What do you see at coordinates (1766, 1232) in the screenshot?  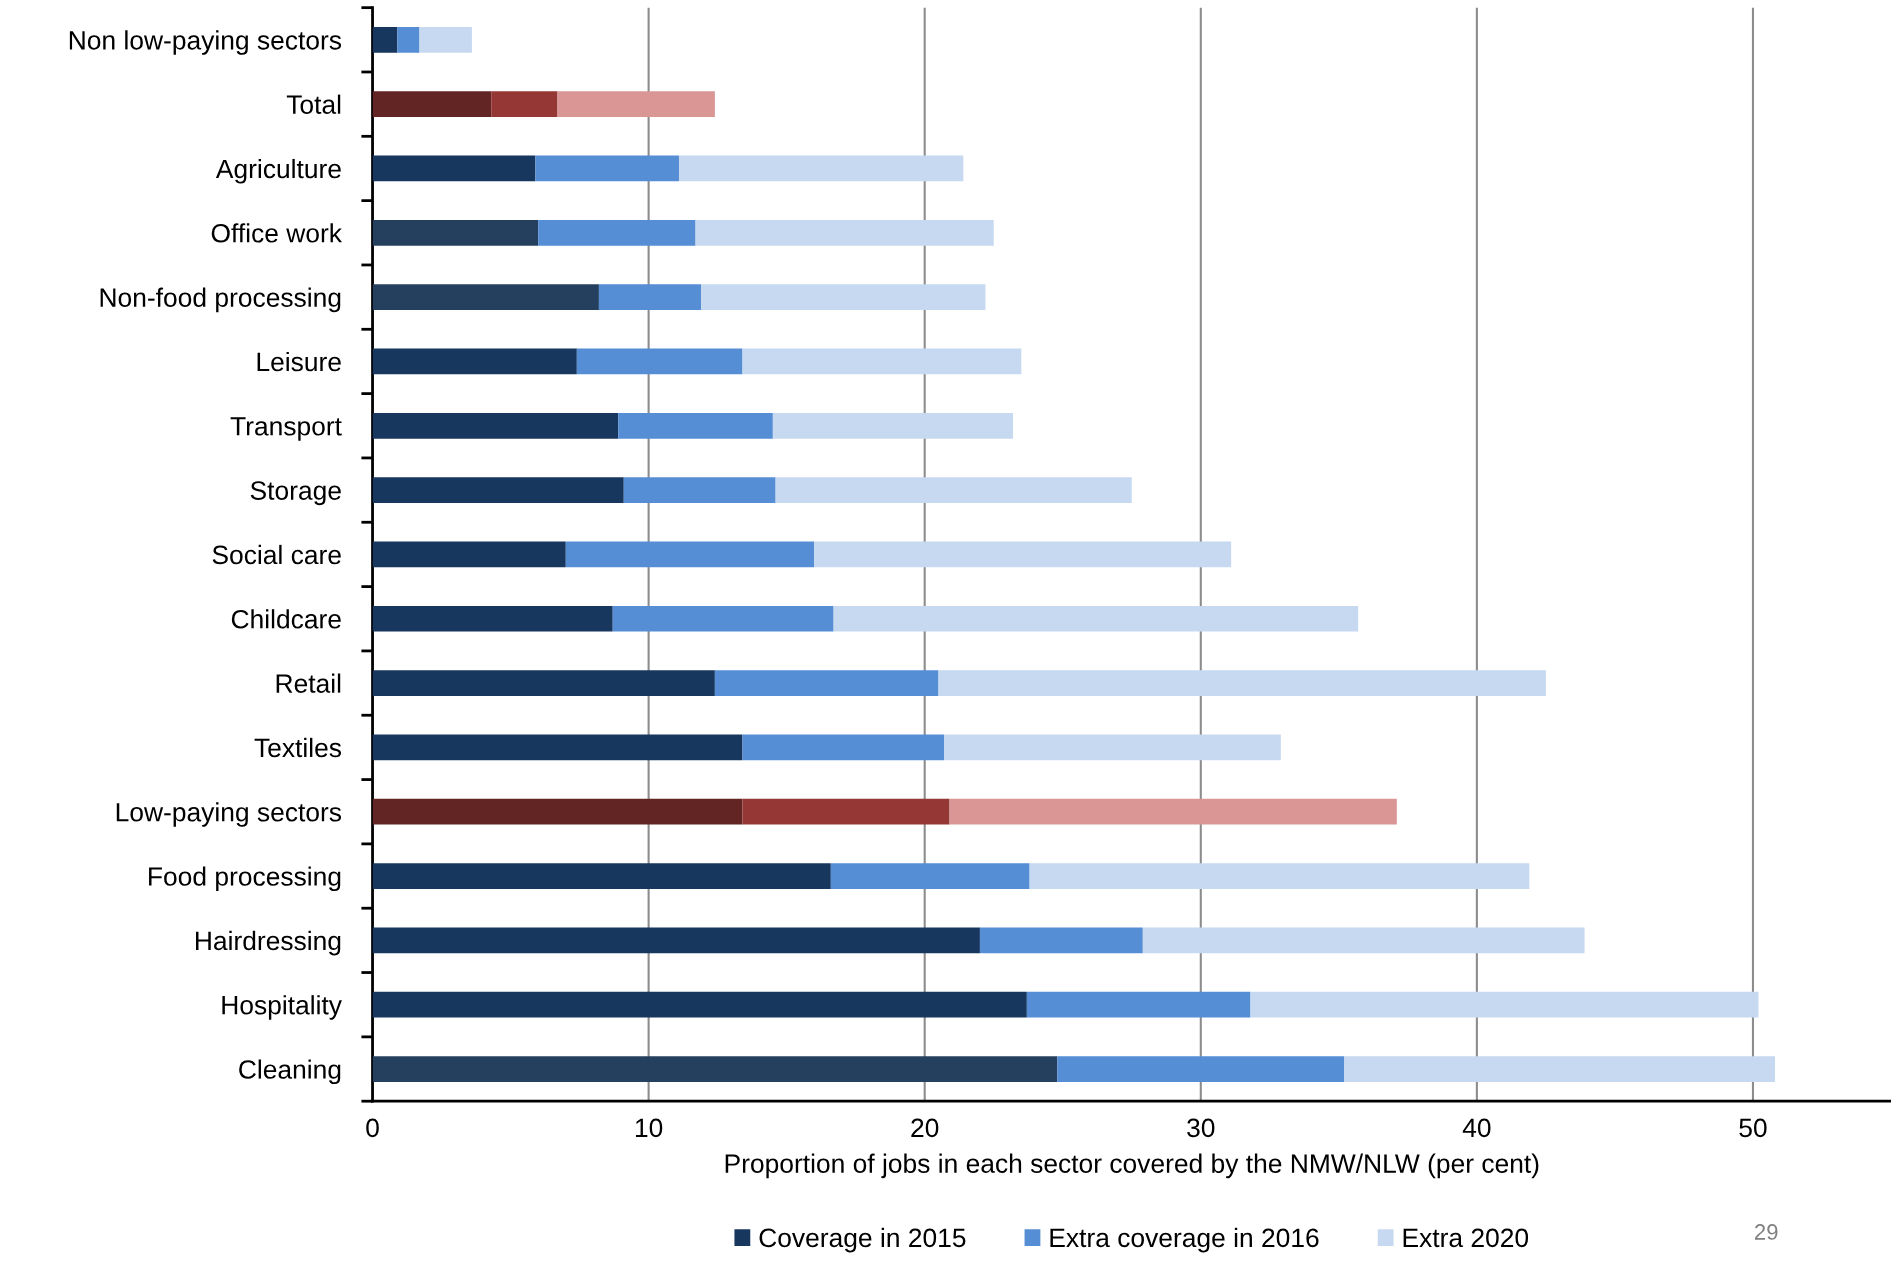 I see `text: 29` at bounding box center [1766, 1232].